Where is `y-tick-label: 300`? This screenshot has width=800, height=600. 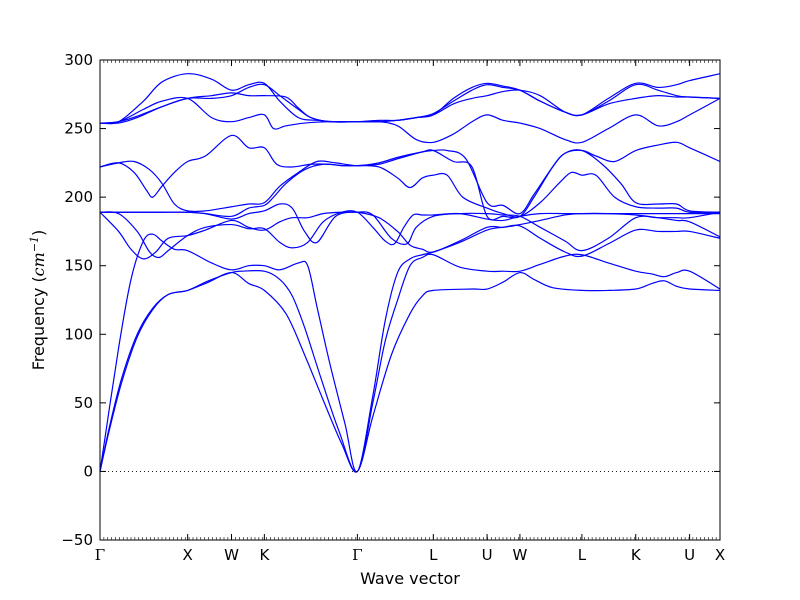
y-tick-label: 300 is located at coordinates (78, 60).